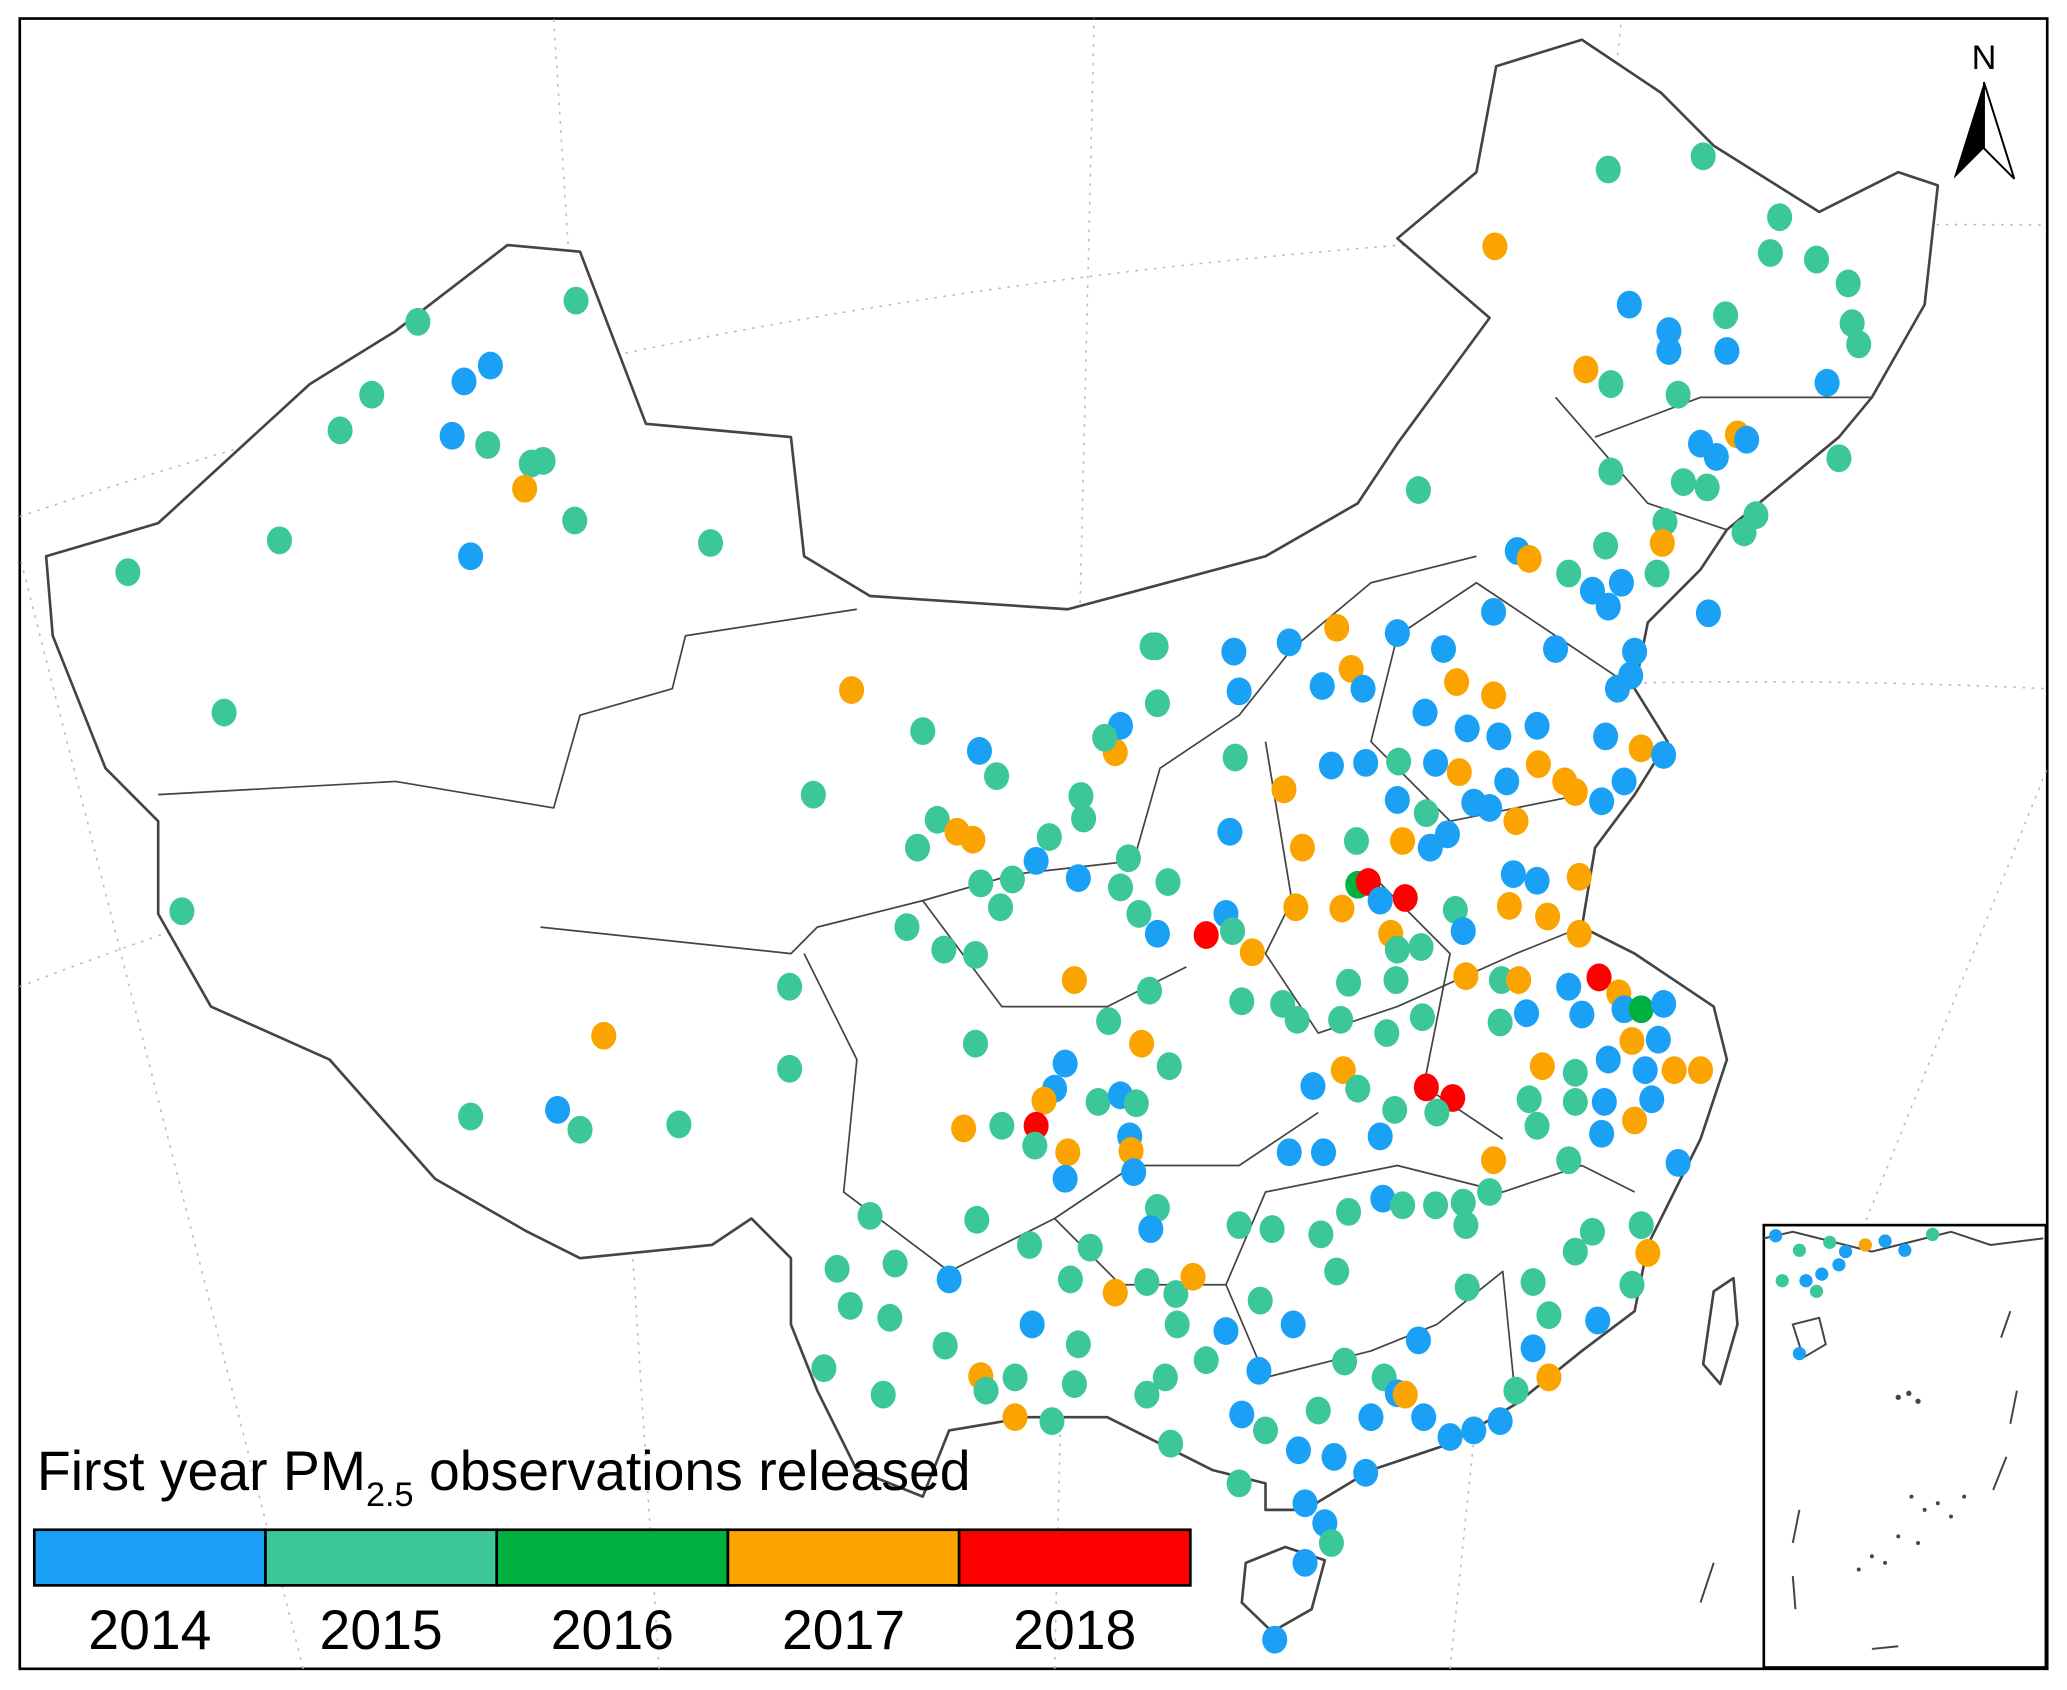 This screenshot has width=2067, height=1690. What do you see at coordinates (843, 1630) in the screenshot?
I see `legend-label-2017: 2017` at bounding box center [843, 1630].